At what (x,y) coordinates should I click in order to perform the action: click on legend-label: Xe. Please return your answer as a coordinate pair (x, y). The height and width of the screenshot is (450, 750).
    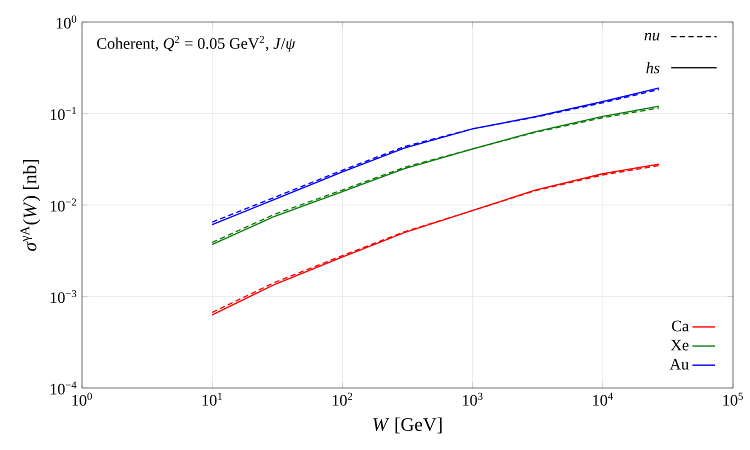
    Looking at the image, I should click on (679, 345).